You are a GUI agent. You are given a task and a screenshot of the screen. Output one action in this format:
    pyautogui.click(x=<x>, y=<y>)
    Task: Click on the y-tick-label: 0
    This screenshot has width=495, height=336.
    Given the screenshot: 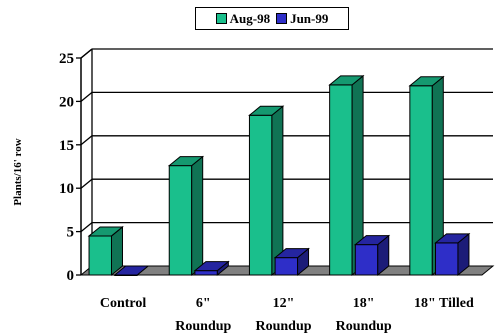 What is the action you would take?
    pyautogui.click(x=71, y=276)
    